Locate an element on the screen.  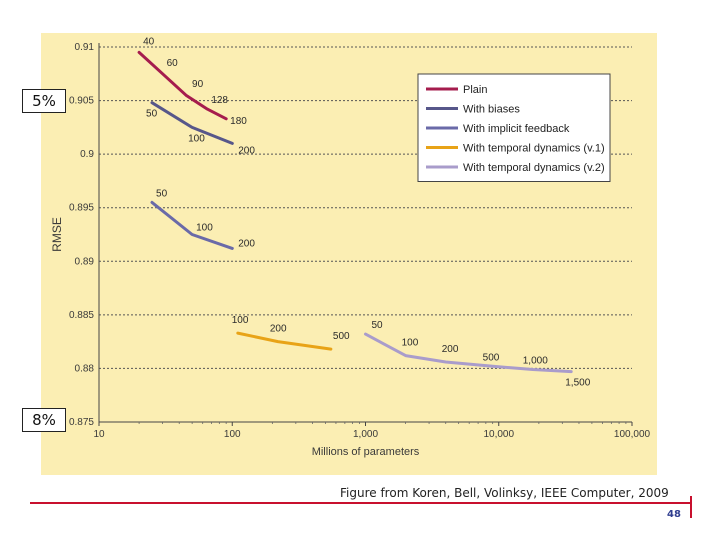
point-label: 128 is located at coordinates (219, 100).